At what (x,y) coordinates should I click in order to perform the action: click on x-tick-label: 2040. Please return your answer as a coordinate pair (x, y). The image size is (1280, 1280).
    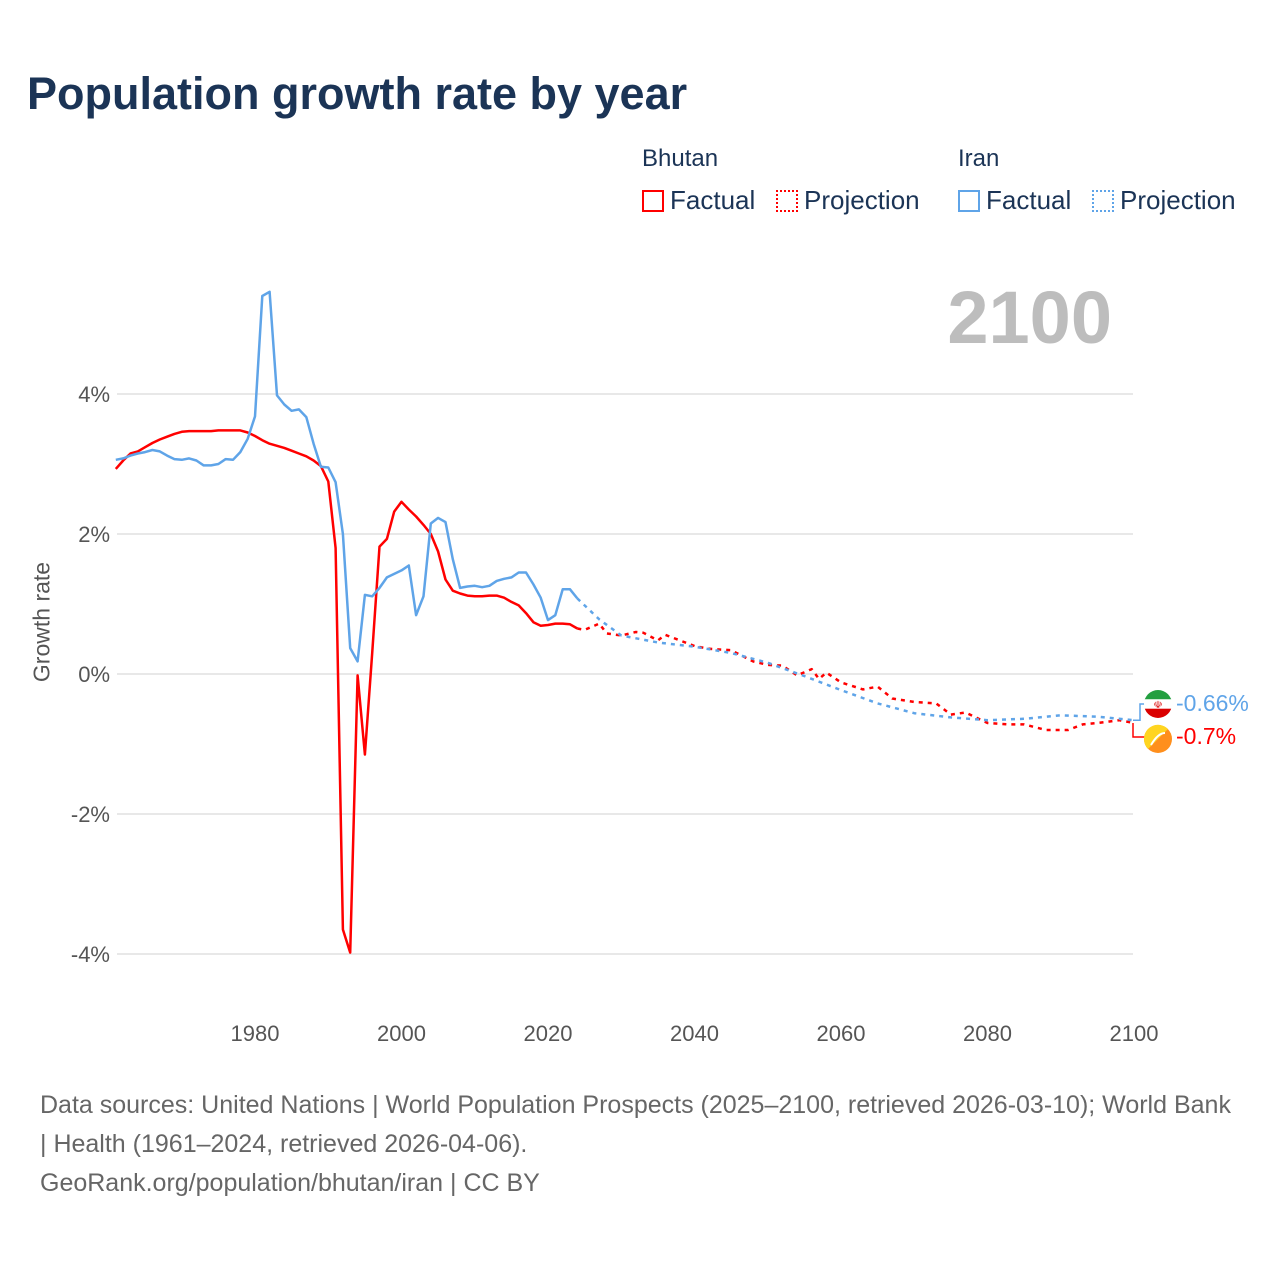
    Looking at the image, I should click on (694, 1033).